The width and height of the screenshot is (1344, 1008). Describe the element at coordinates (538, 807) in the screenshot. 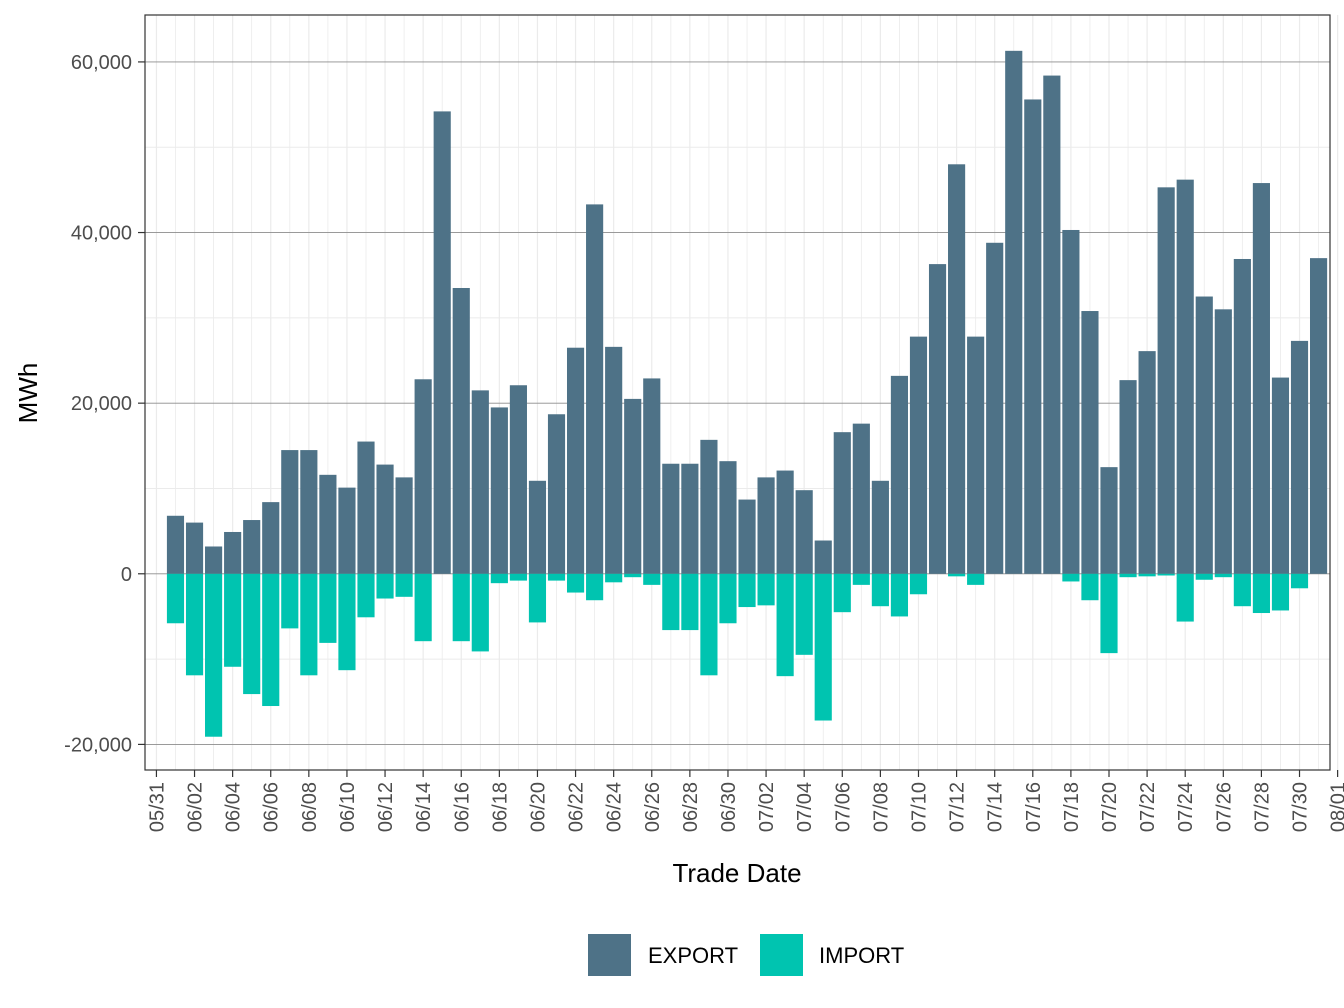

I see `x-tick-label: 06/20` at that location.